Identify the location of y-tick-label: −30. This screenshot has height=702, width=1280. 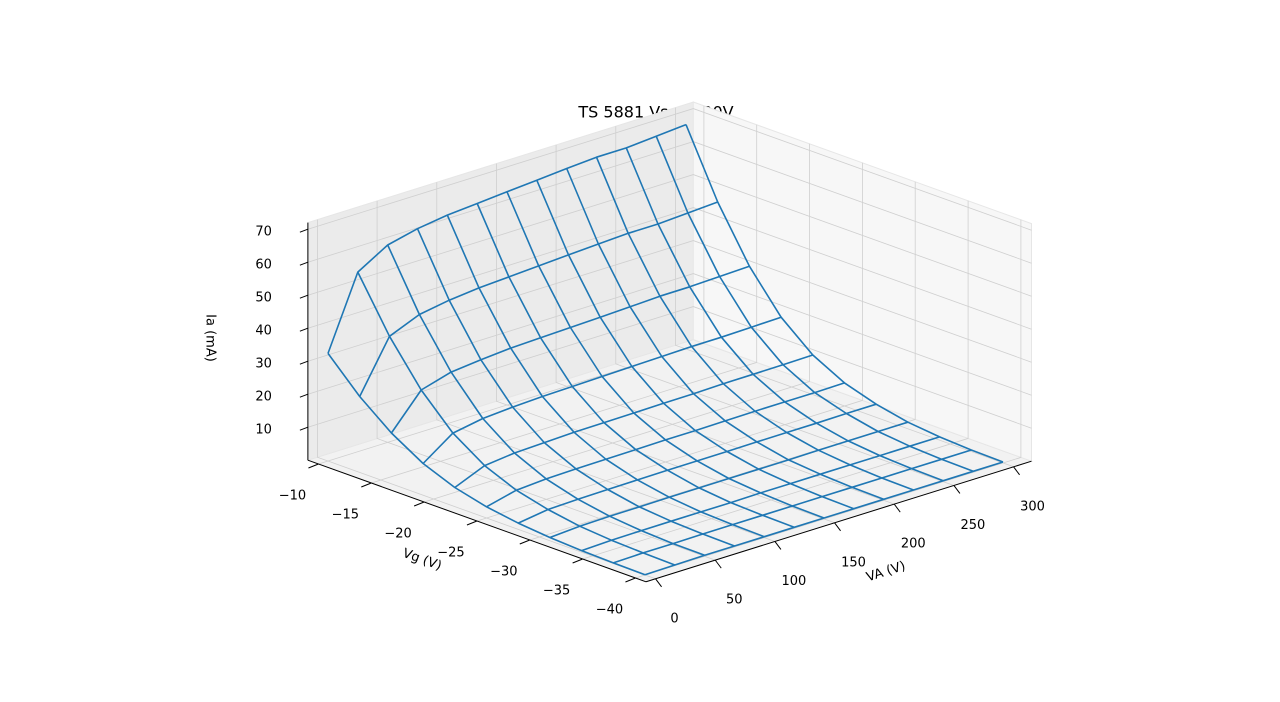
(503, 571).